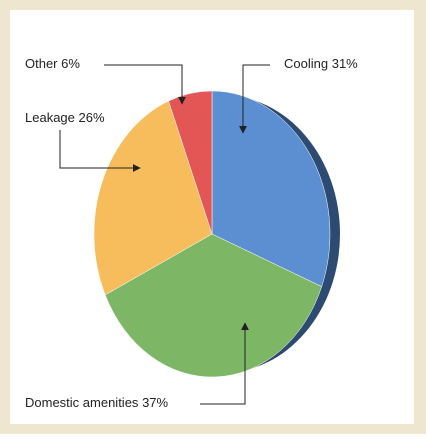 The height and width of the screenshot is (439, 426). What do you see at coordinates (321, 63) in the screenshot?
I see `slice-label: Cooling 31%` at bounding box center [321, 63].